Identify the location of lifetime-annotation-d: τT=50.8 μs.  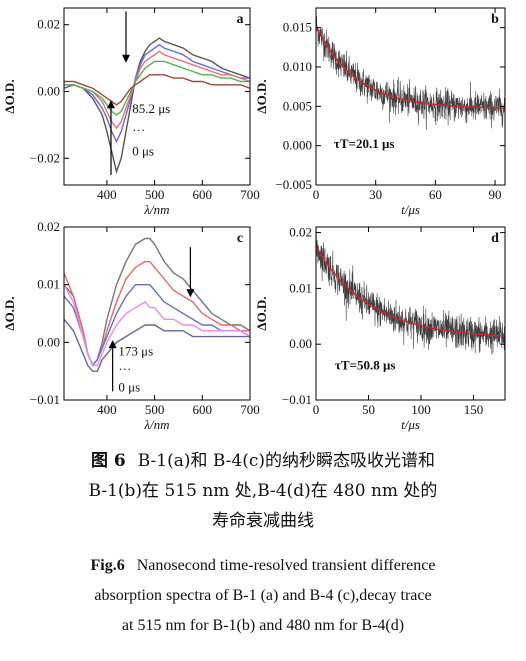
(365, 364).